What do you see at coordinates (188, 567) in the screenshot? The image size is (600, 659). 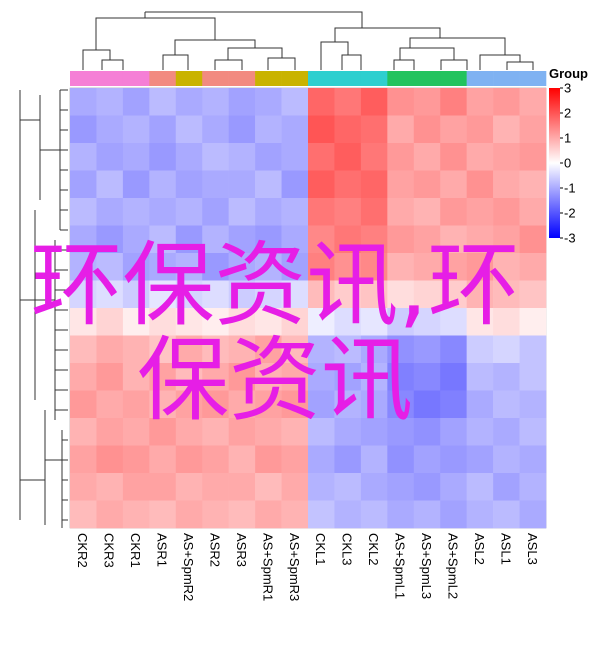 I see `column-label: AS+SpmR2` at bounding box center [188, 567].